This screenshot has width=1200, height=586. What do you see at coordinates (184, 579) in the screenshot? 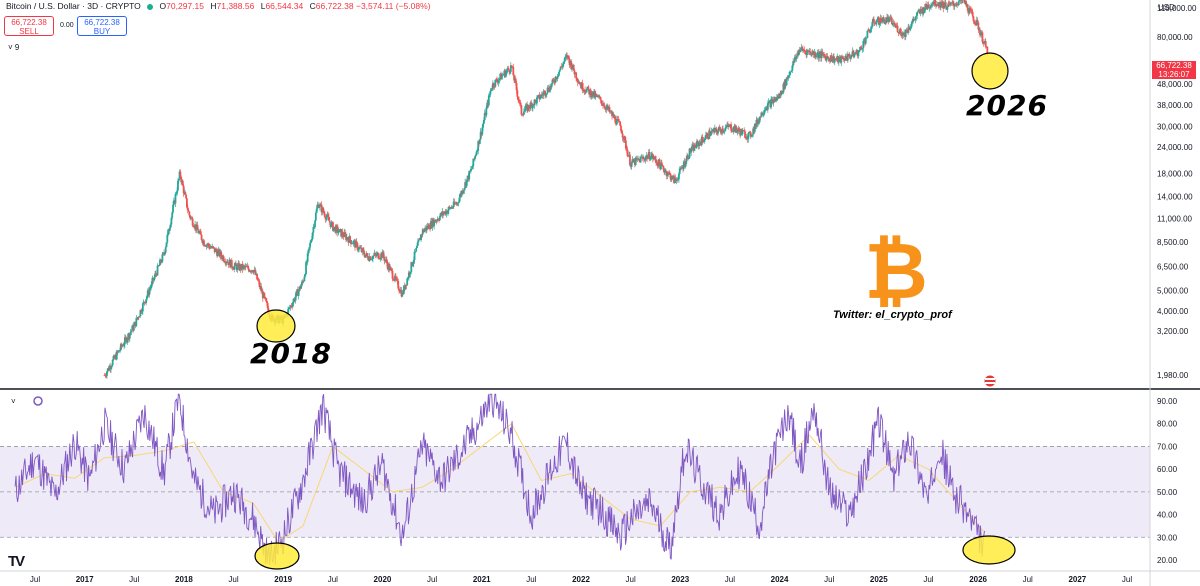
I see `time-tick-label: 2018` at bounding box center [184, 579].